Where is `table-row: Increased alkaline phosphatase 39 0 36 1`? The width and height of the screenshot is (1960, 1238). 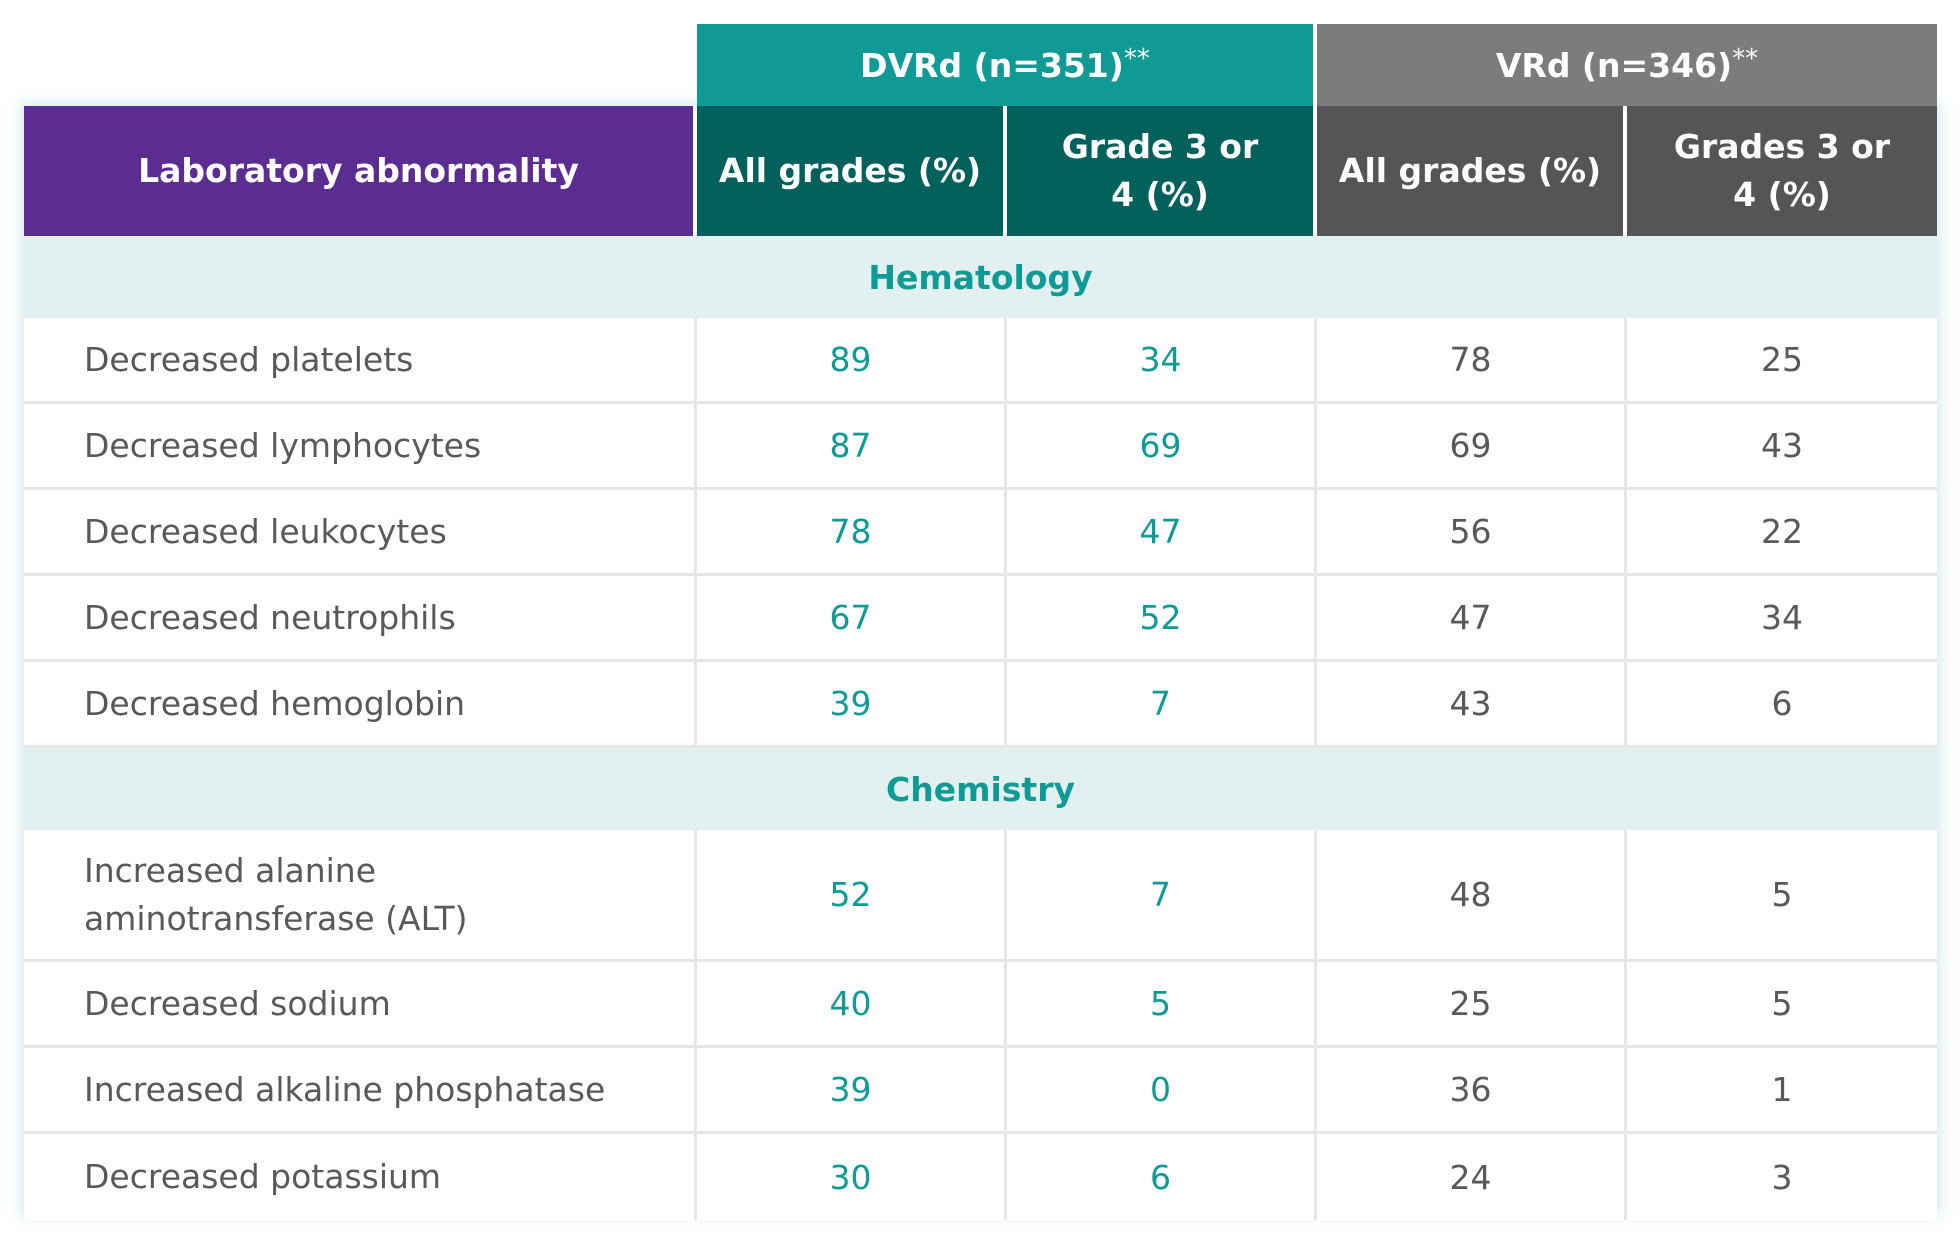
table-row: Increased alkaline phosphatase 39 0 36 1 is located at coordinates (981, 1091).